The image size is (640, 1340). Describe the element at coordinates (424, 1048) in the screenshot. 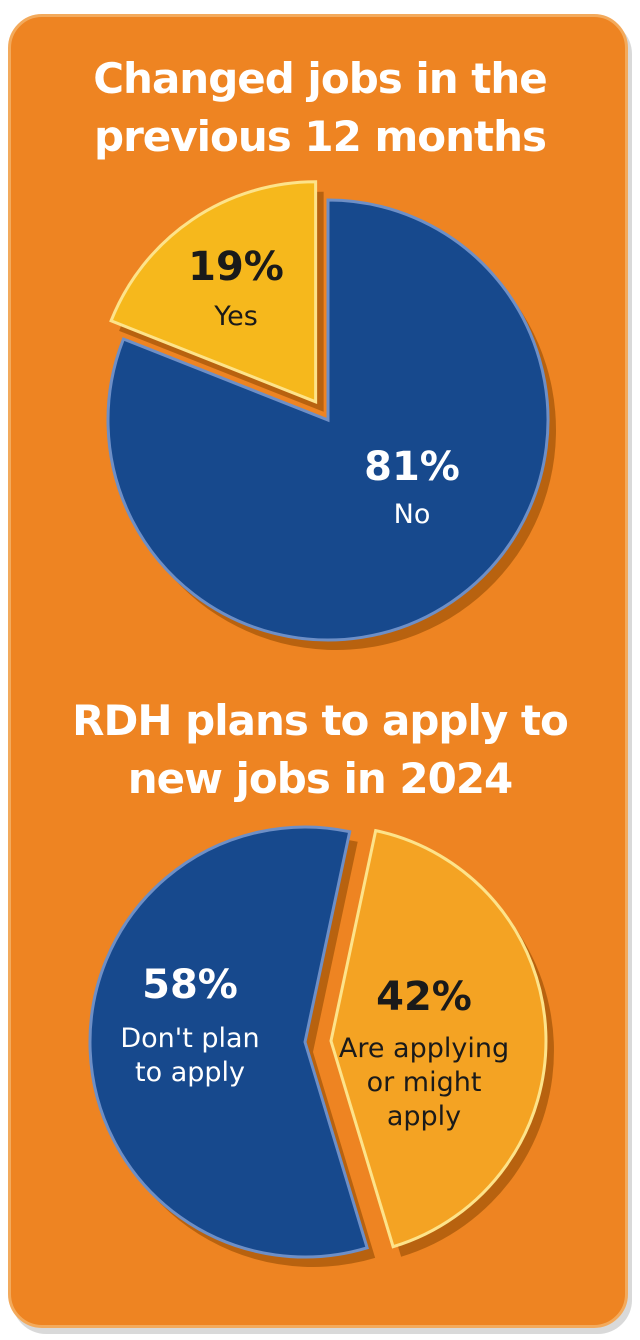

I see `applying-label-line1: Are applying` at that location.